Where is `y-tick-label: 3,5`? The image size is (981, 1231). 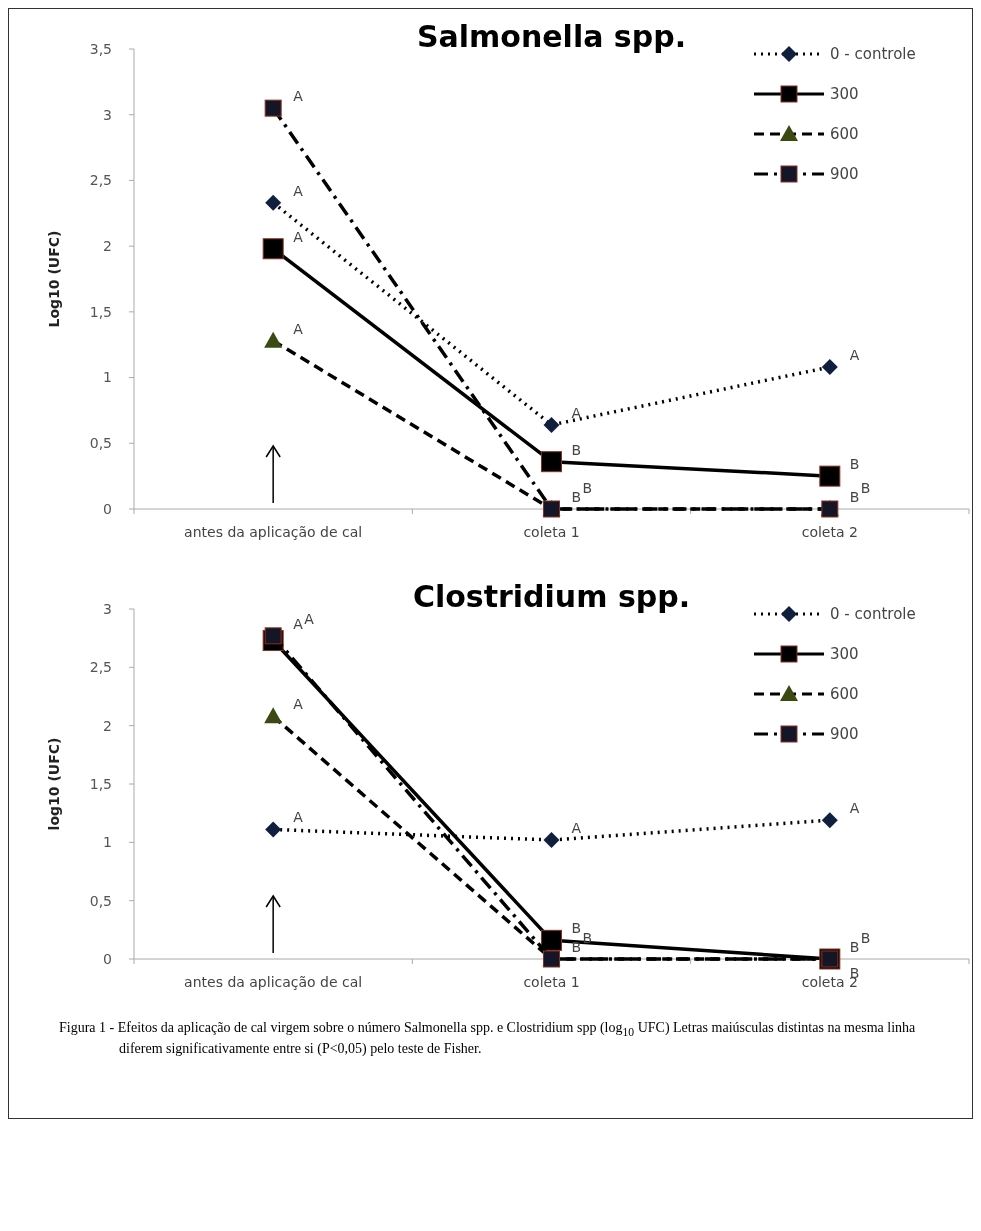 y-tick-label: 3,5 is located at coordinates (100, 48).